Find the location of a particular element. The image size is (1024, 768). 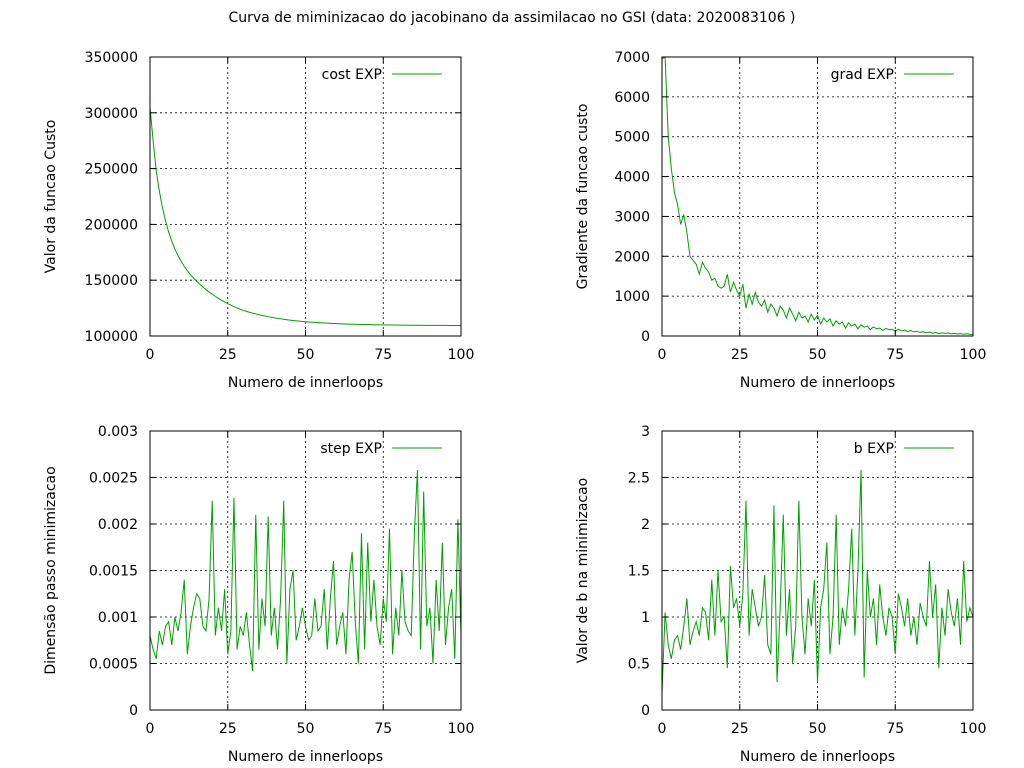

y-tick-label: 100000 is located at coordinates (111, 337).